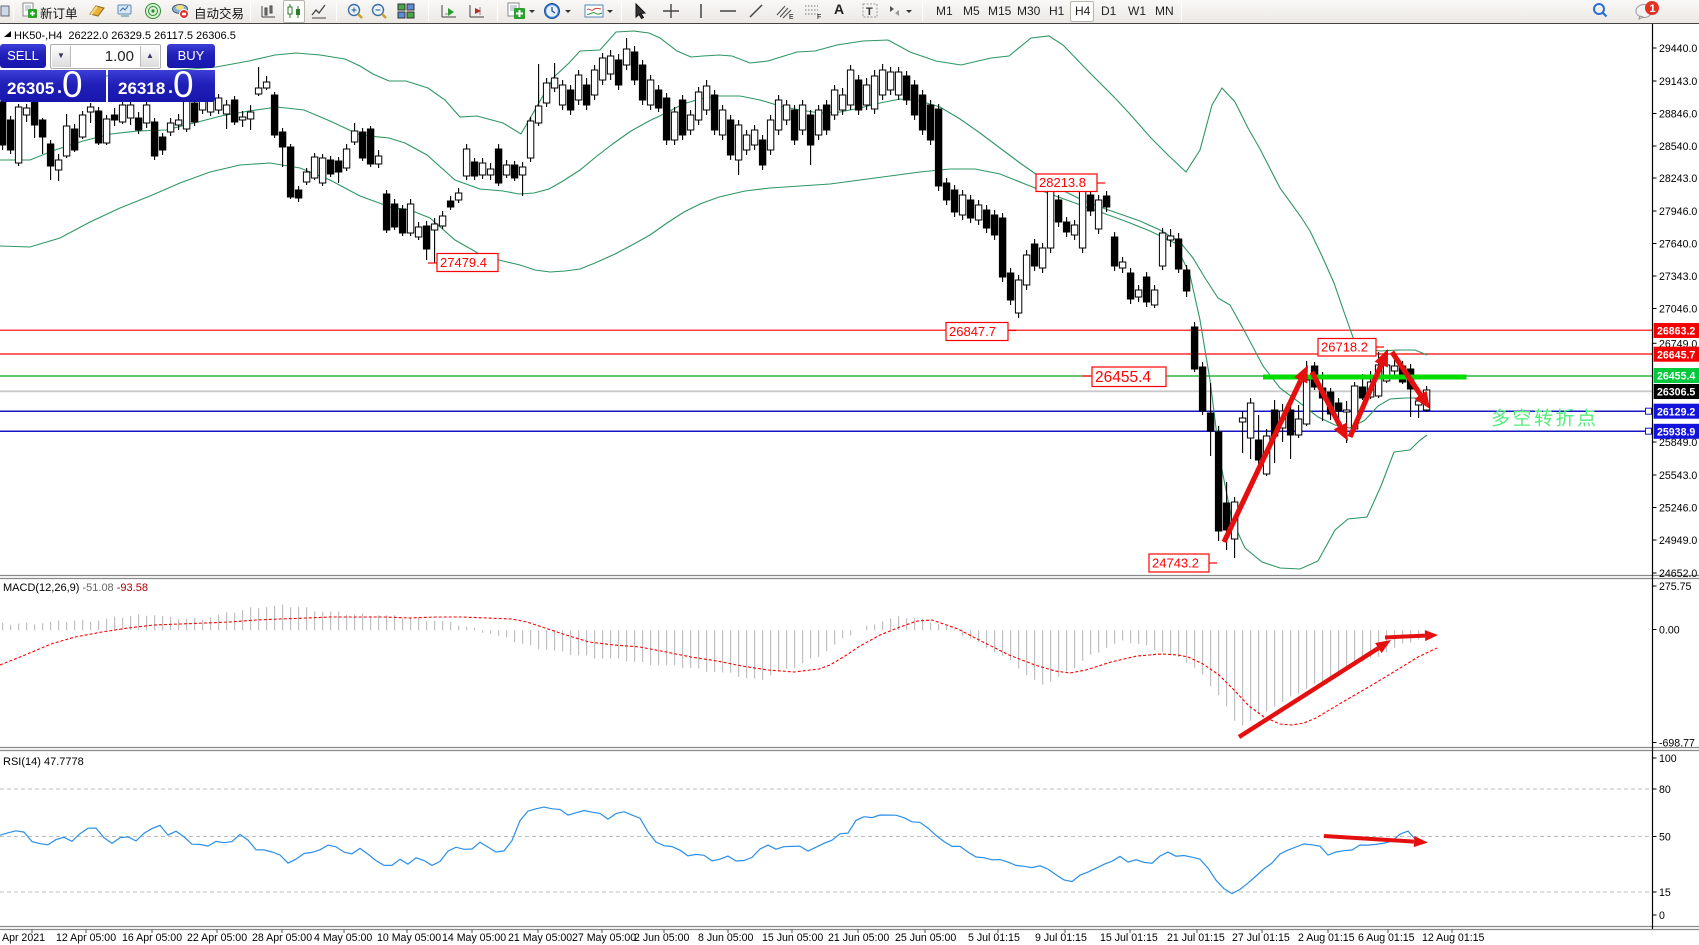  I want to click on svg-text: 22 Apr 05:00, so click(217, 938).